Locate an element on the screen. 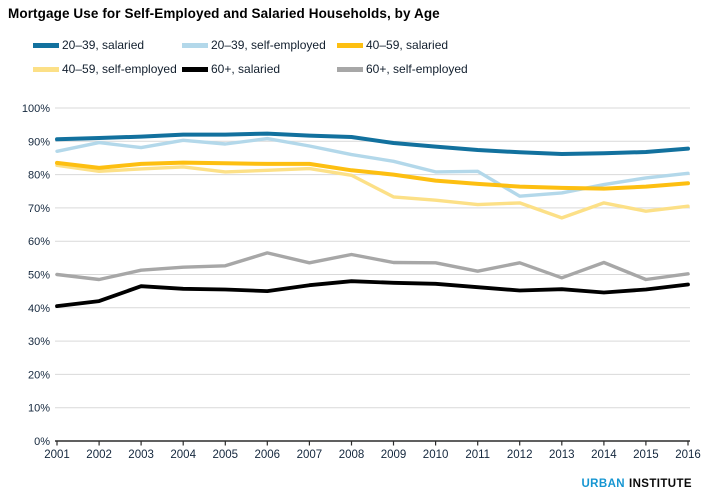  series-line-60-self-employed is located at coordinates (372, 266).